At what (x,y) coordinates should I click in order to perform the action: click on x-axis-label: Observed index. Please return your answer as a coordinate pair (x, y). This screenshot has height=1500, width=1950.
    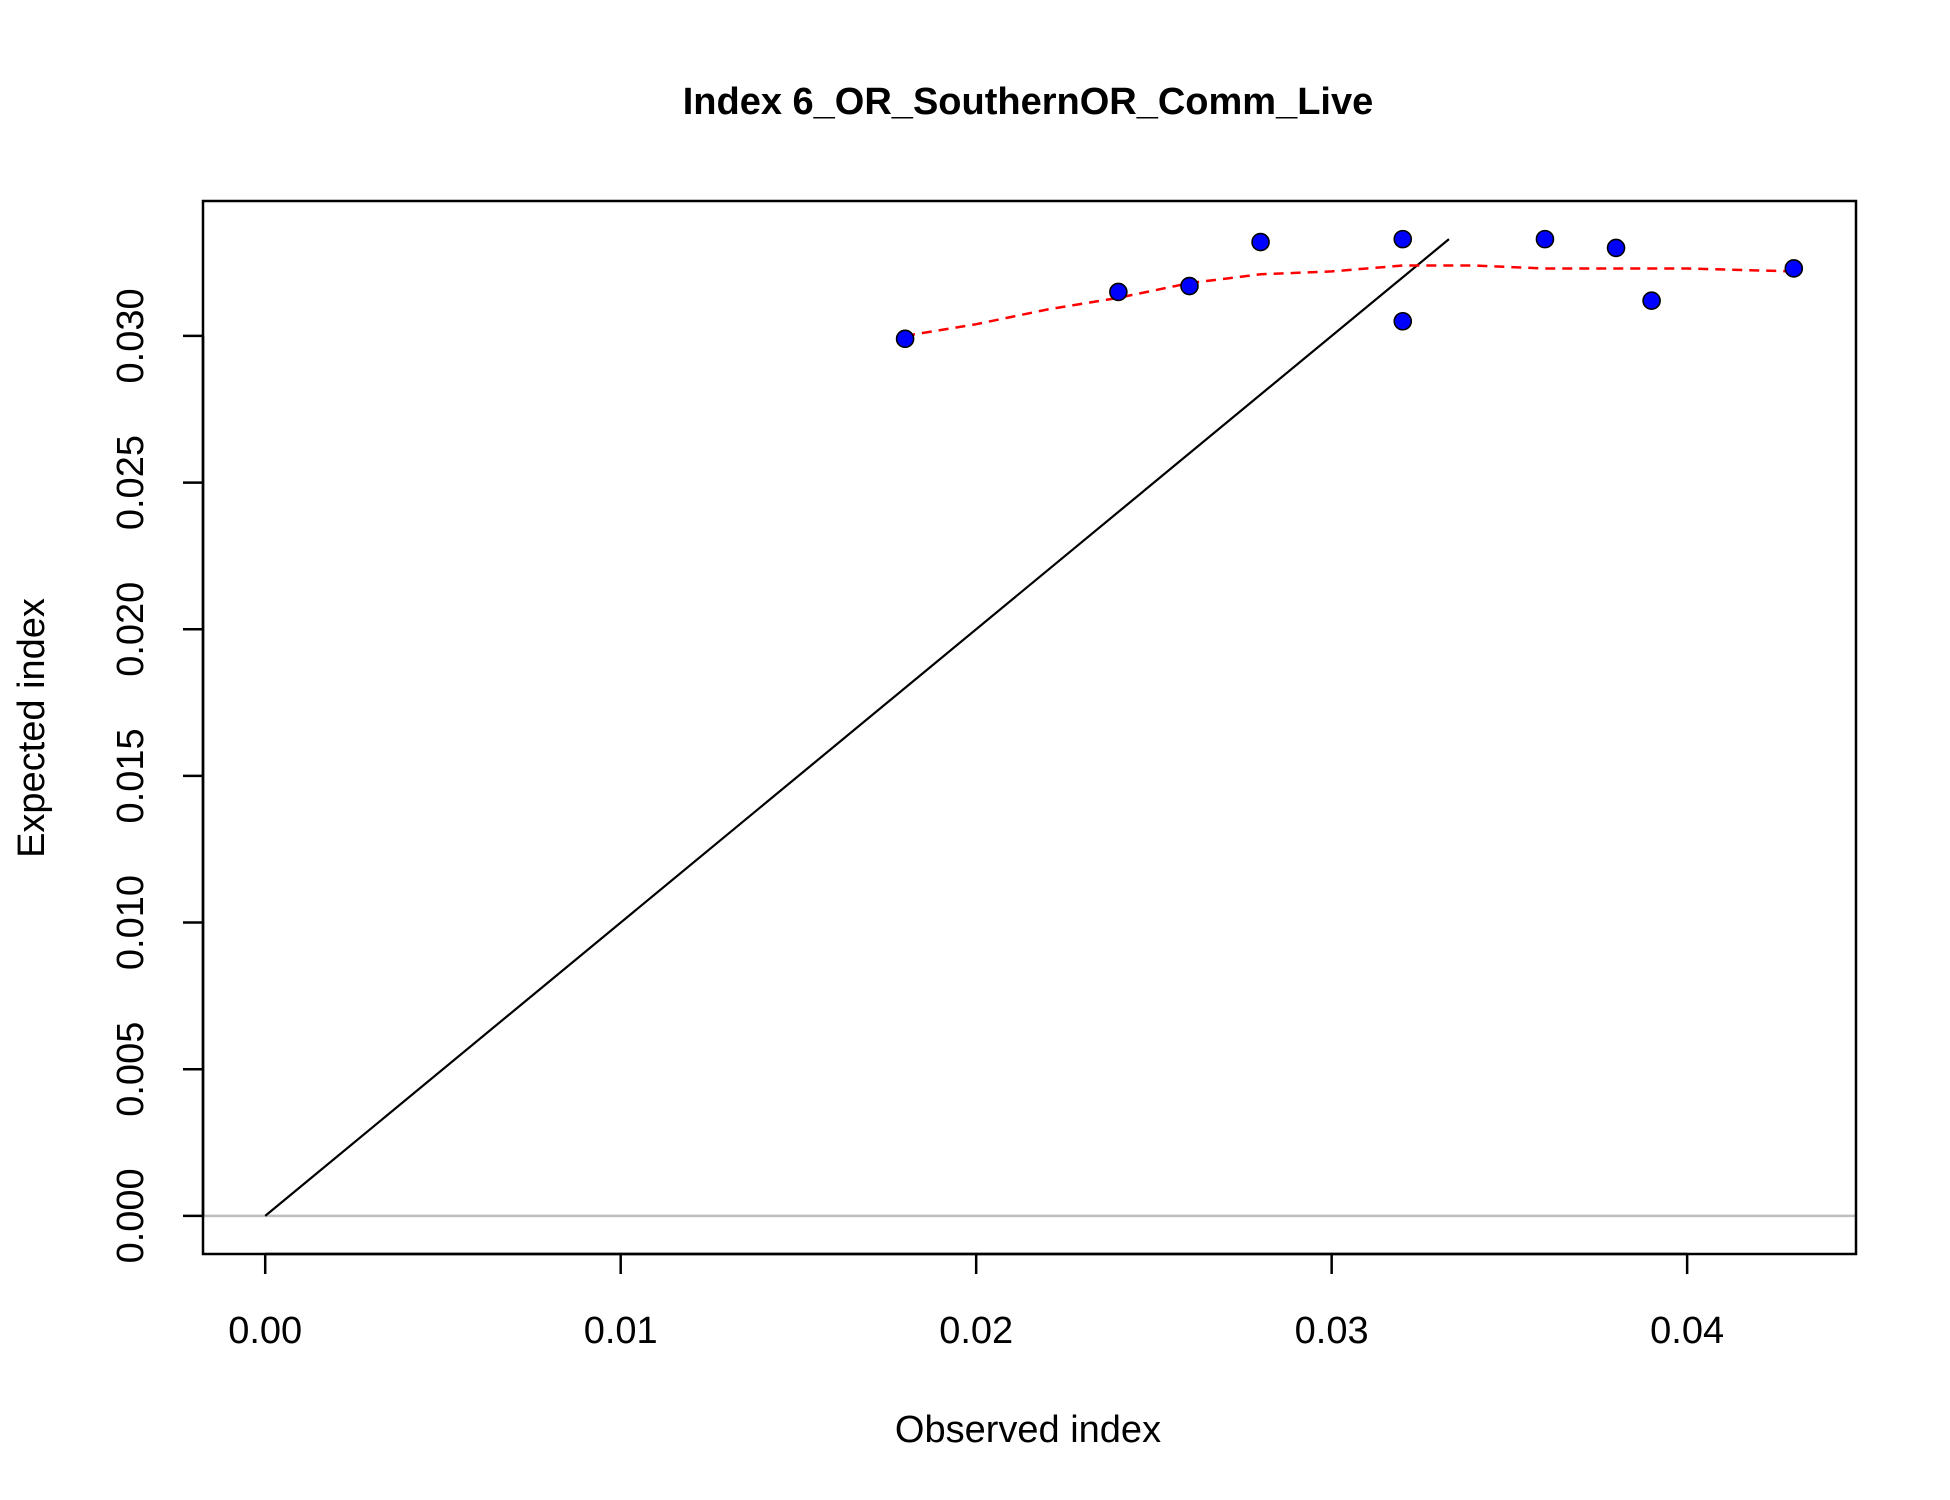
    Looking at the image, I should click on (1028, 1430).